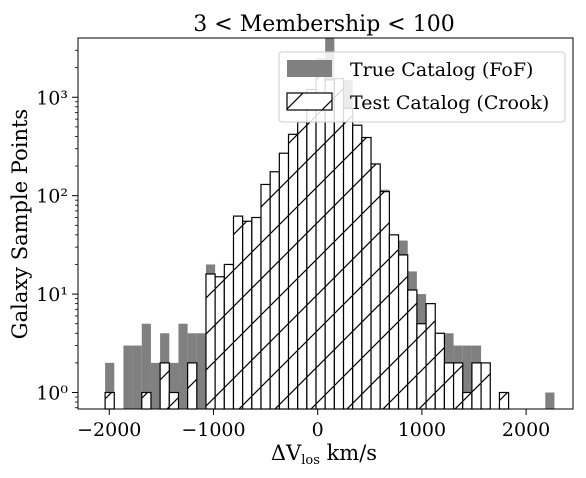 The height and width of the screenshot is (478, 586). I want to click on legend: True Catalog (FoF) Test Catalog (Crook), so click(422, 87).